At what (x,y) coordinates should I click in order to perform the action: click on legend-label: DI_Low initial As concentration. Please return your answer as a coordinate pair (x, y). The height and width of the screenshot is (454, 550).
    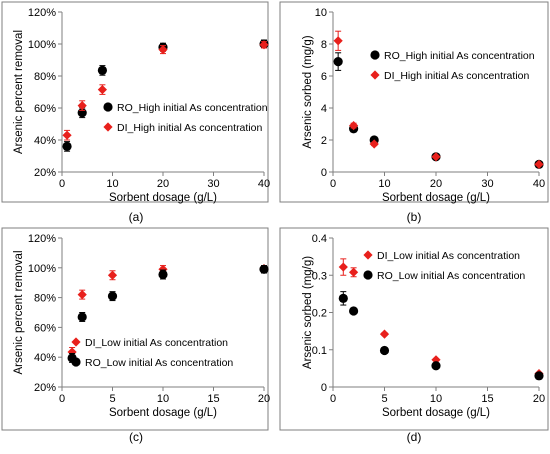
    Looking at the image, I should click on (448, 256).